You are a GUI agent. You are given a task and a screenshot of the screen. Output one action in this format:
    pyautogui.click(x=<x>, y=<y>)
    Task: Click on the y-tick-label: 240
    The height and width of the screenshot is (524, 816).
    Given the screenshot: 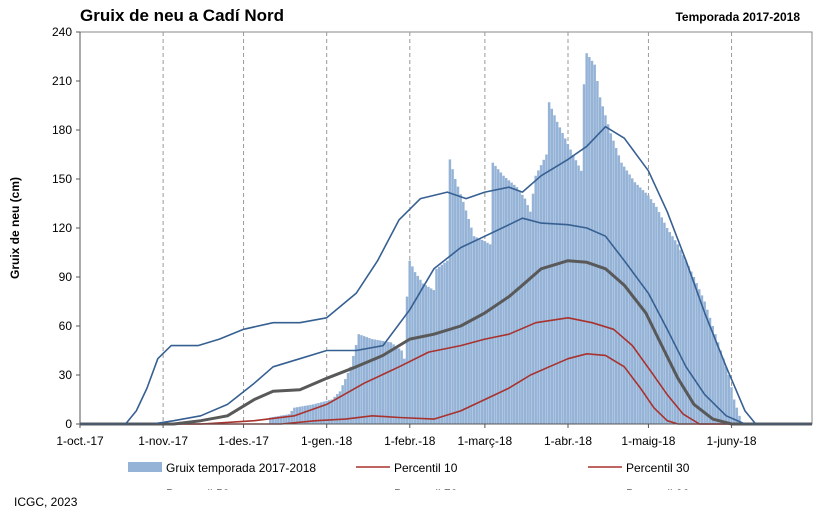 What is the action you would take?
    pyautogui.click(x=62, y=32)
    